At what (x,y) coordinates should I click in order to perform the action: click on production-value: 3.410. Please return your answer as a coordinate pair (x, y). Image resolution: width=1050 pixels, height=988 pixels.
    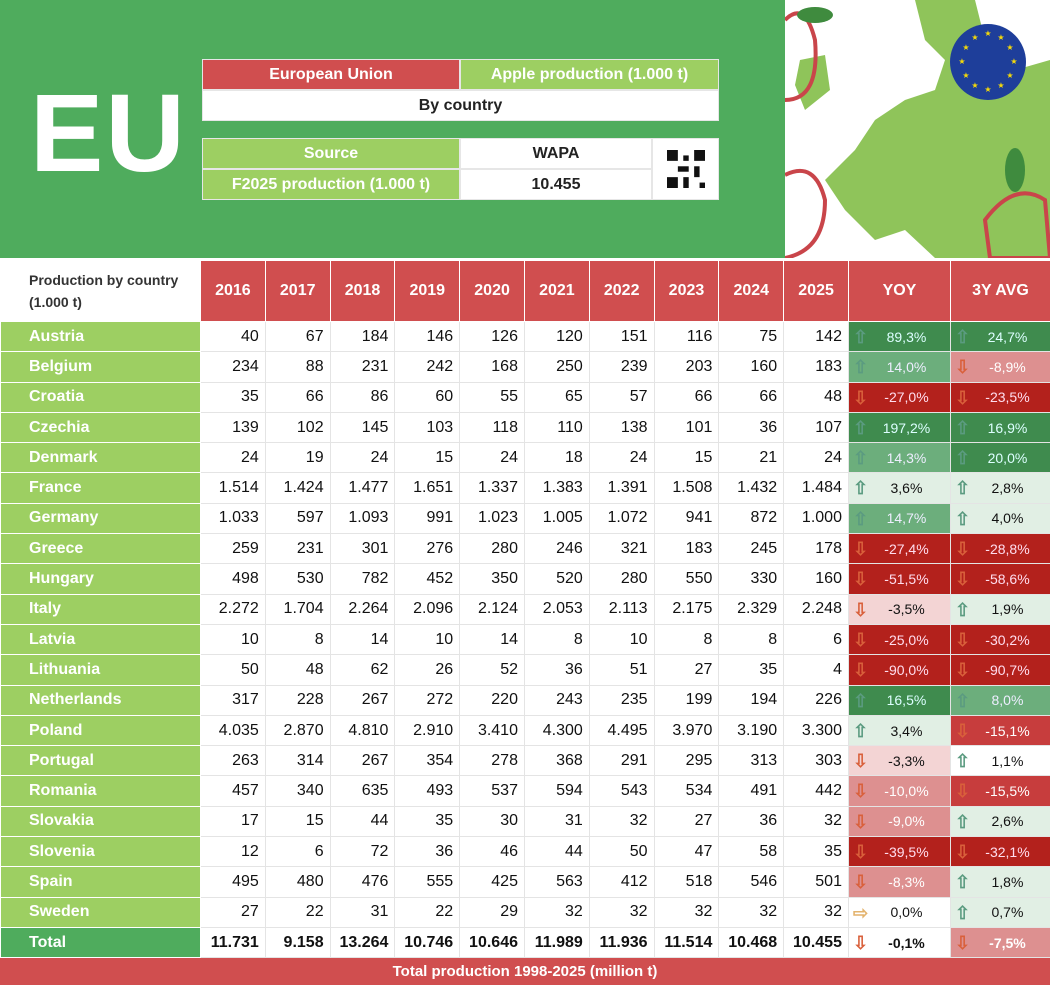
    Looking at the image, I should click on (492, 730).